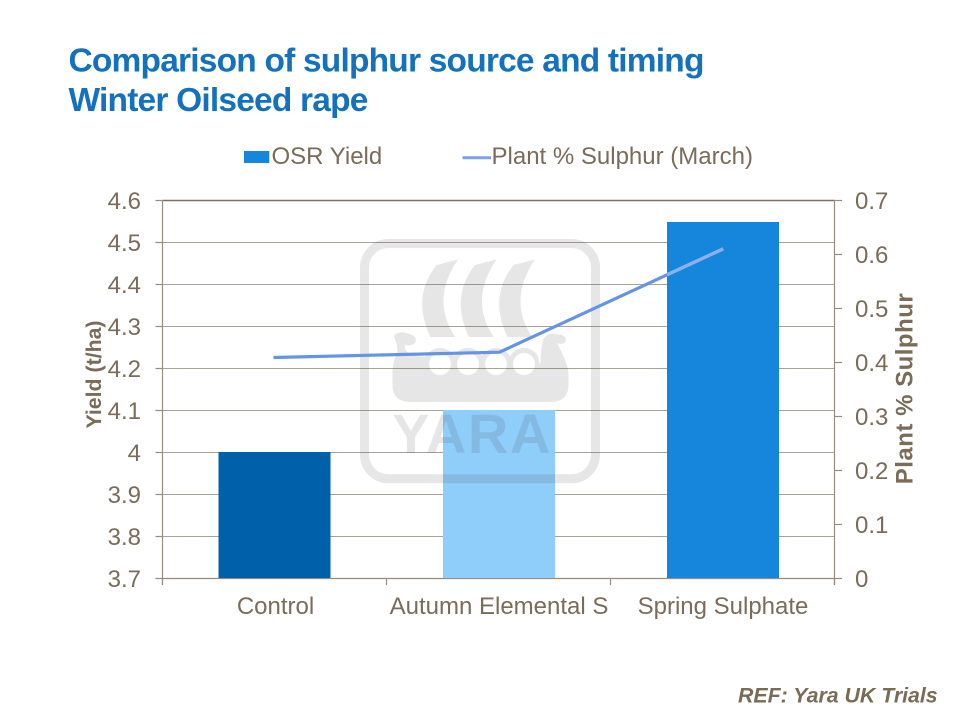 The width and height of the screenshot is (960, 720). Describe the element at coordinates (124, 327) in the screenshot. I see `svg-text: 4.3` at that location.